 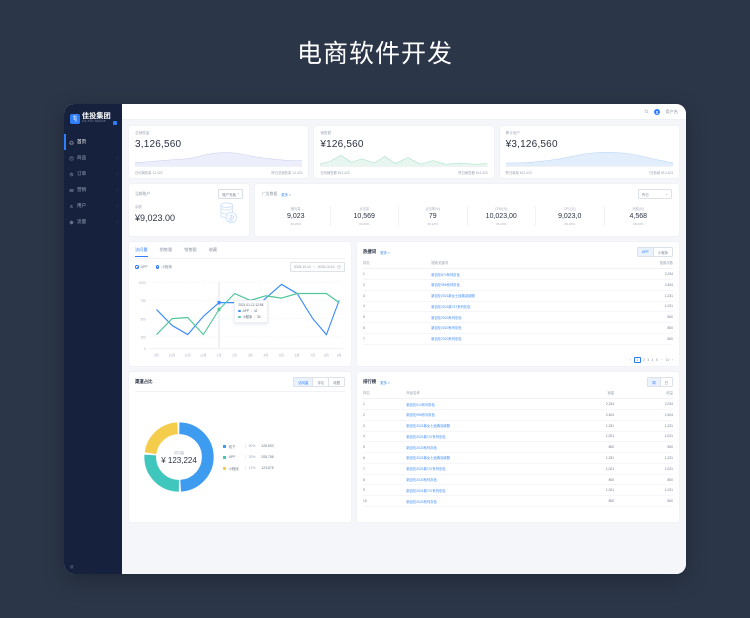 I want to click on sidebar-item-home: 首页, so click(x=93, y=142).